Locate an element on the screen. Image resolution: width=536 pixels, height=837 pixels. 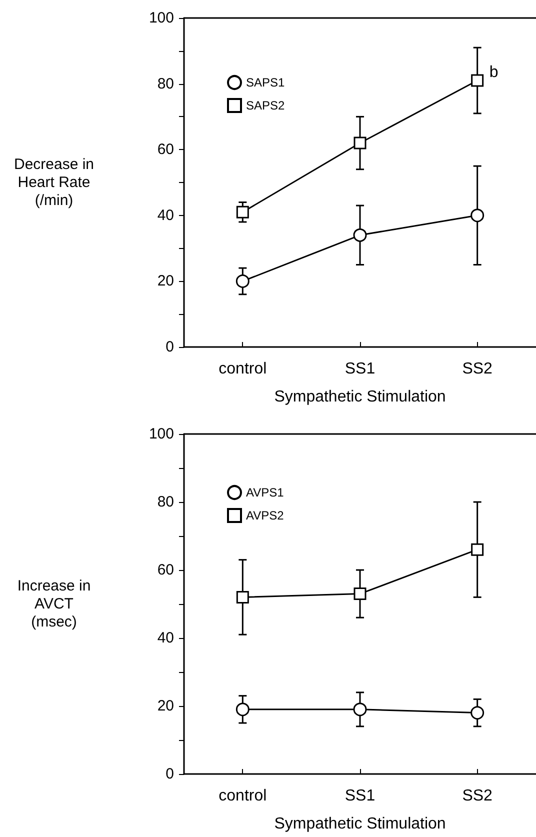
legend-label: SAPS2 is located at coordinates (266, 105).